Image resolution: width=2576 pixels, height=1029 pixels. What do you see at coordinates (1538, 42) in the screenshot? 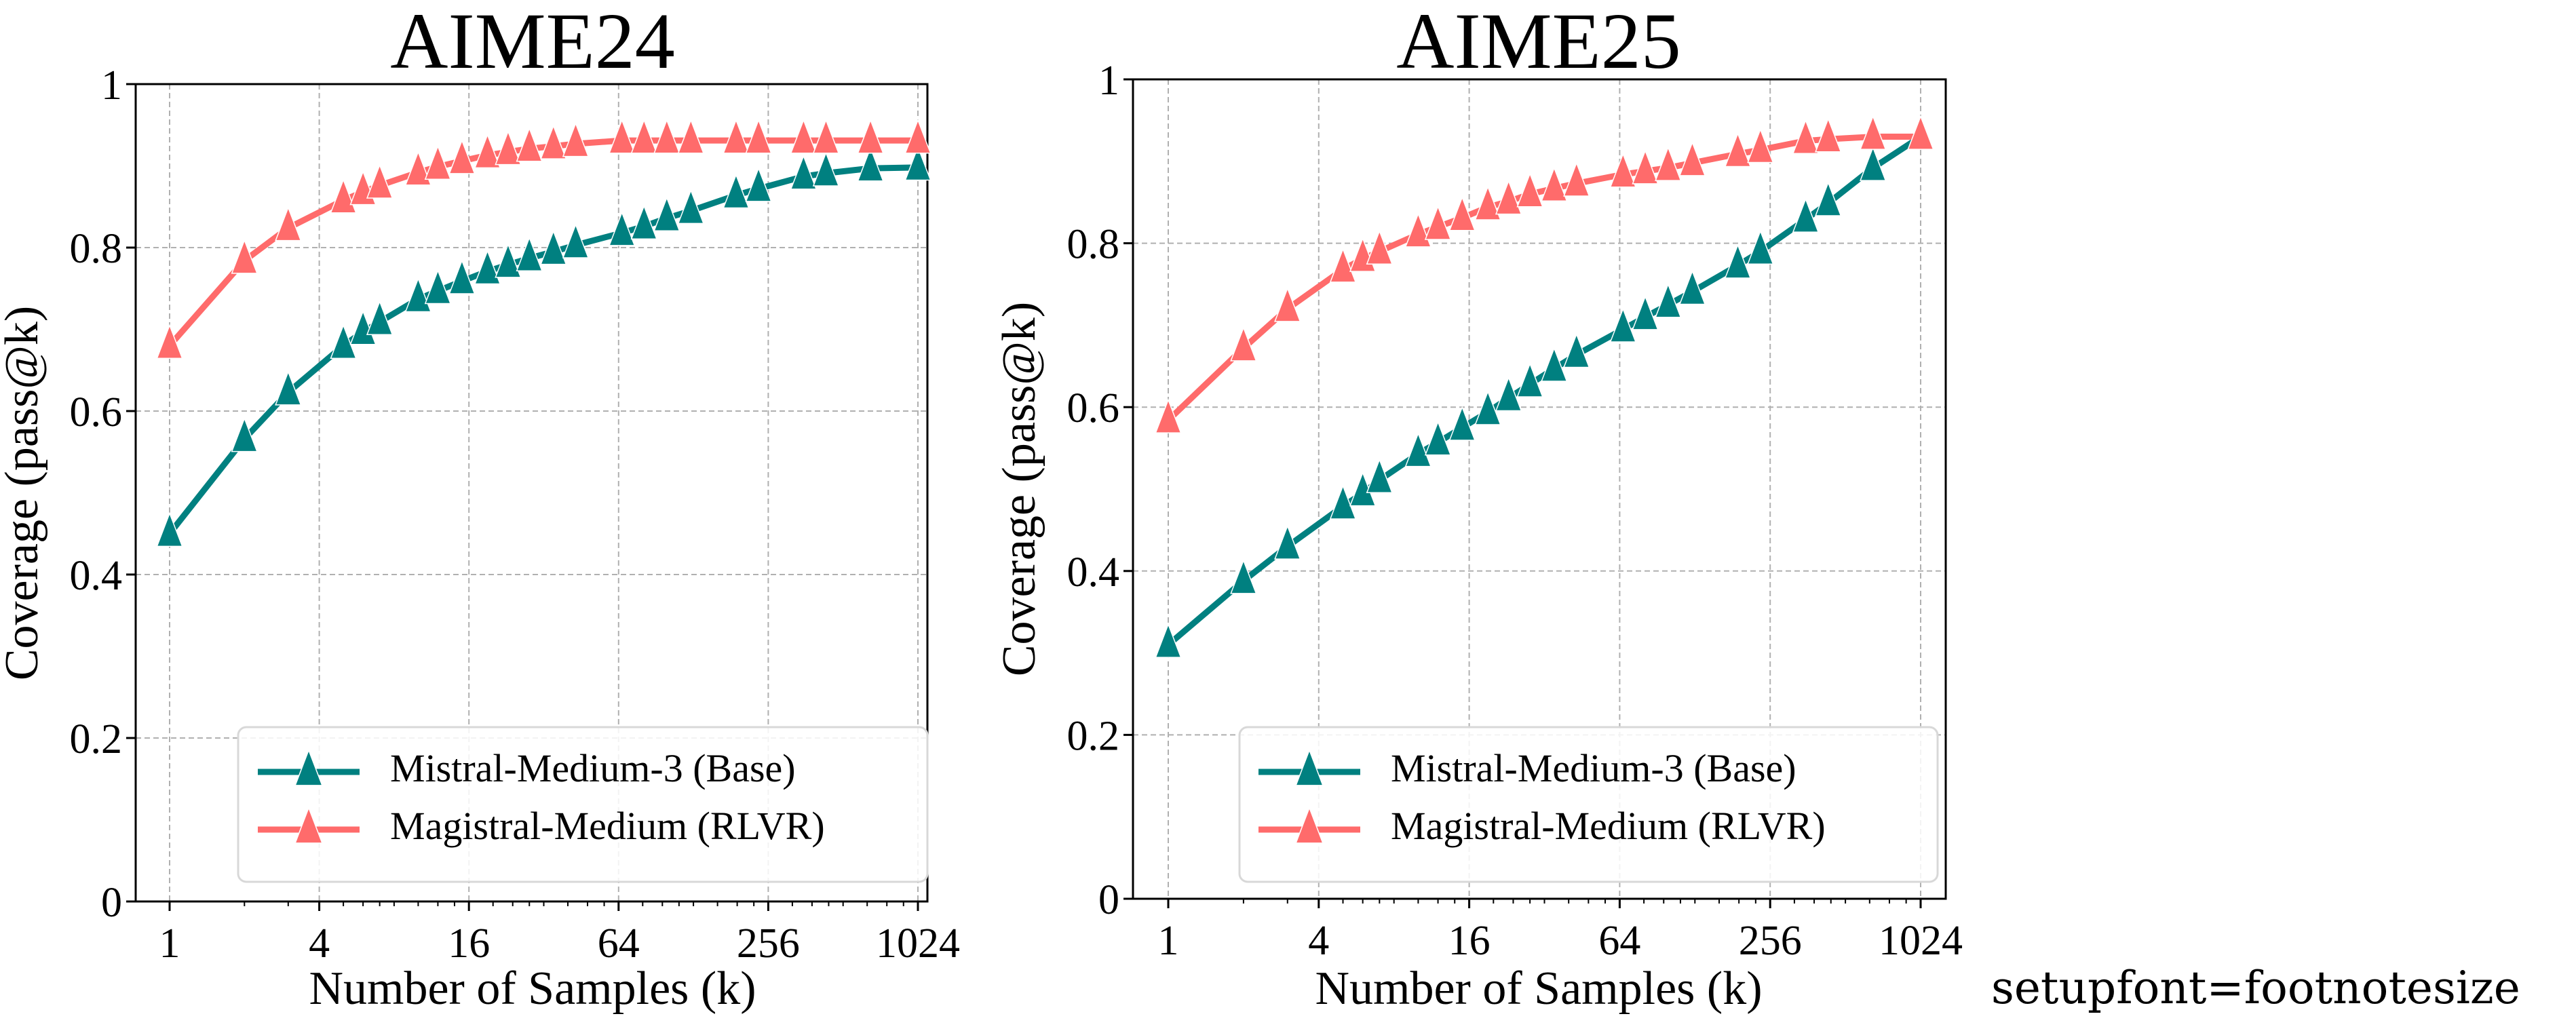
I see `chart-title: AIME25` at bounding box center [1538, 42].